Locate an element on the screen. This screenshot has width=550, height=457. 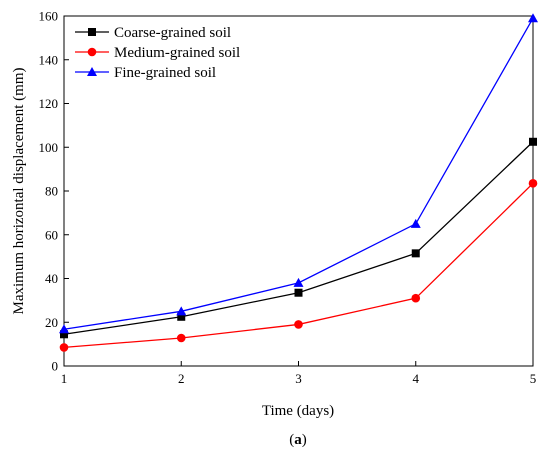
y-tick-label: 140 is located at coordinates (49, 59).